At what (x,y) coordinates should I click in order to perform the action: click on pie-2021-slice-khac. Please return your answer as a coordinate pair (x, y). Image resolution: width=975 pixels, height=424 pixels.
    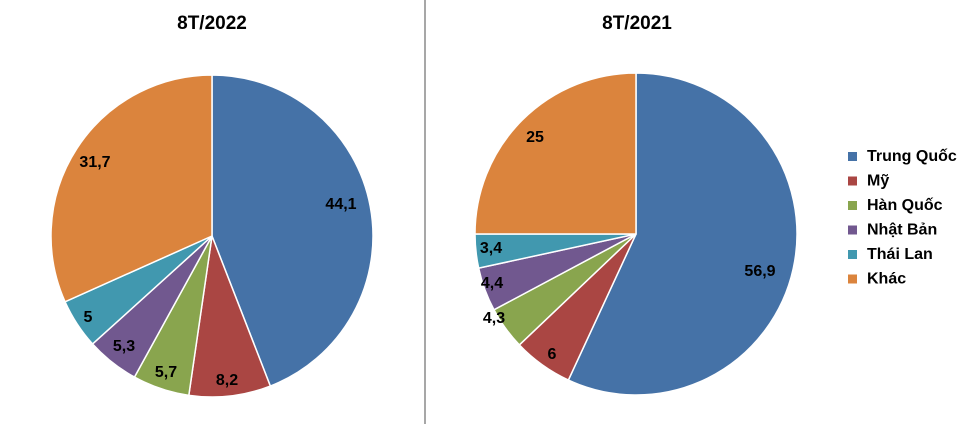
    Looking at the image, I should click on (555, 153).